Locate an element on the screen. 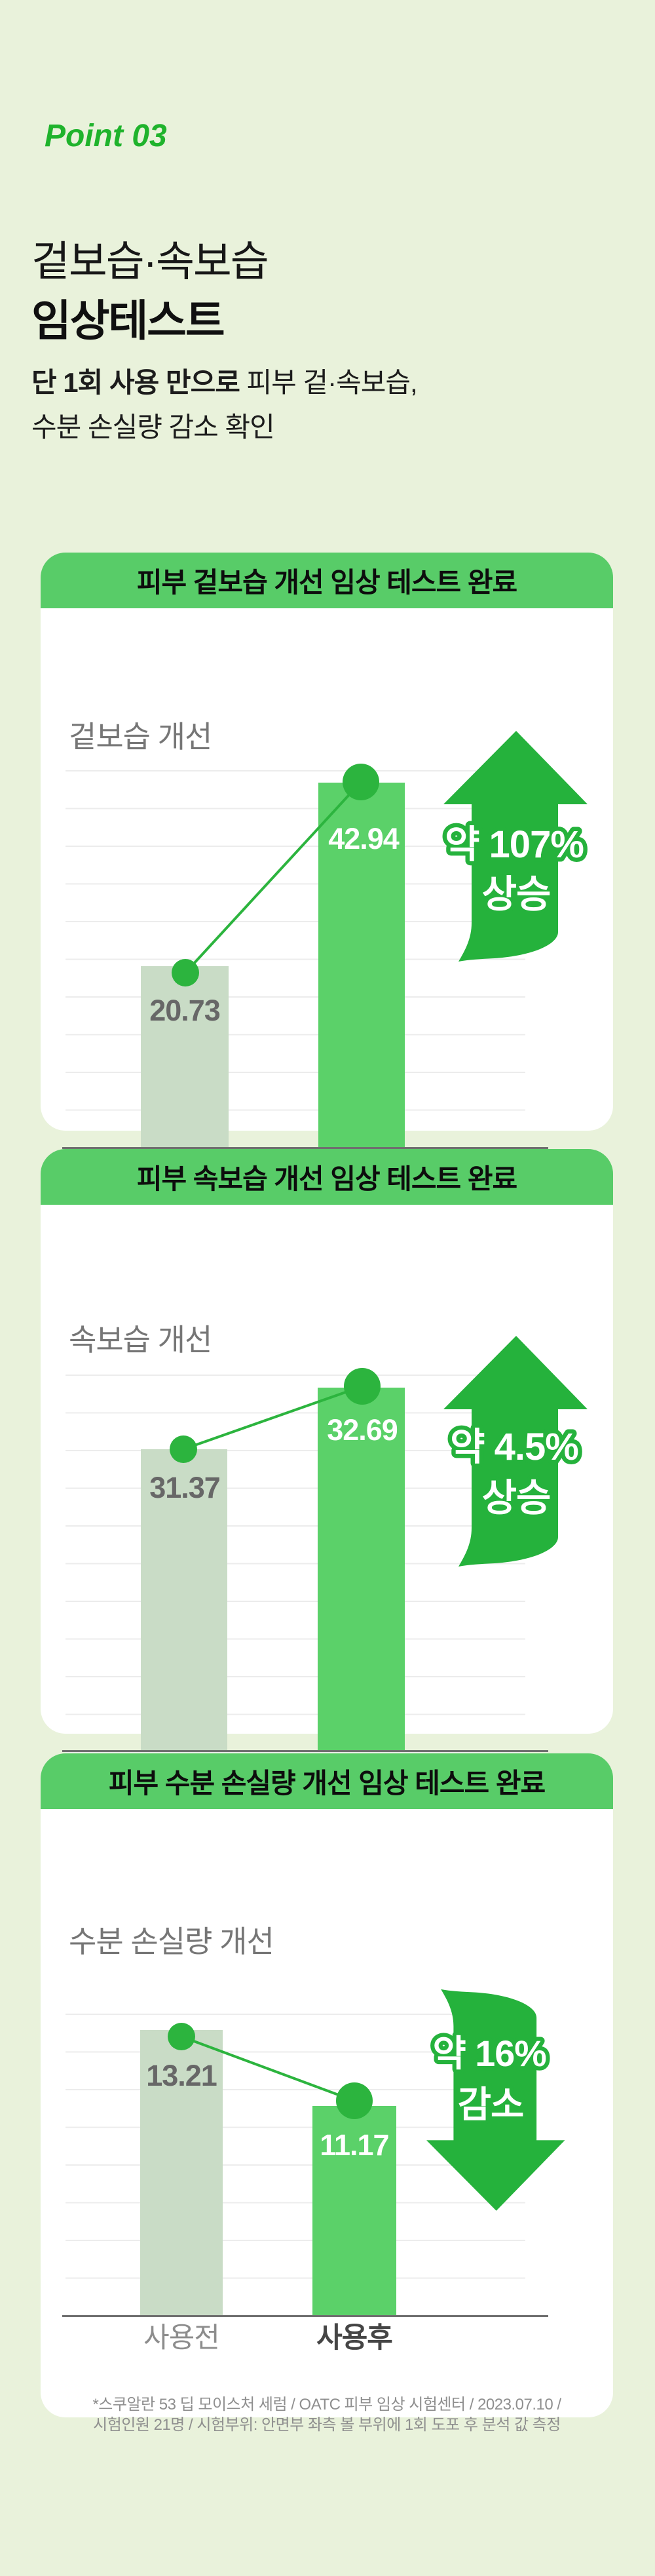 The image size is (655, 2576). value-label-after: 42.94 is located at coordinates (364, 838).